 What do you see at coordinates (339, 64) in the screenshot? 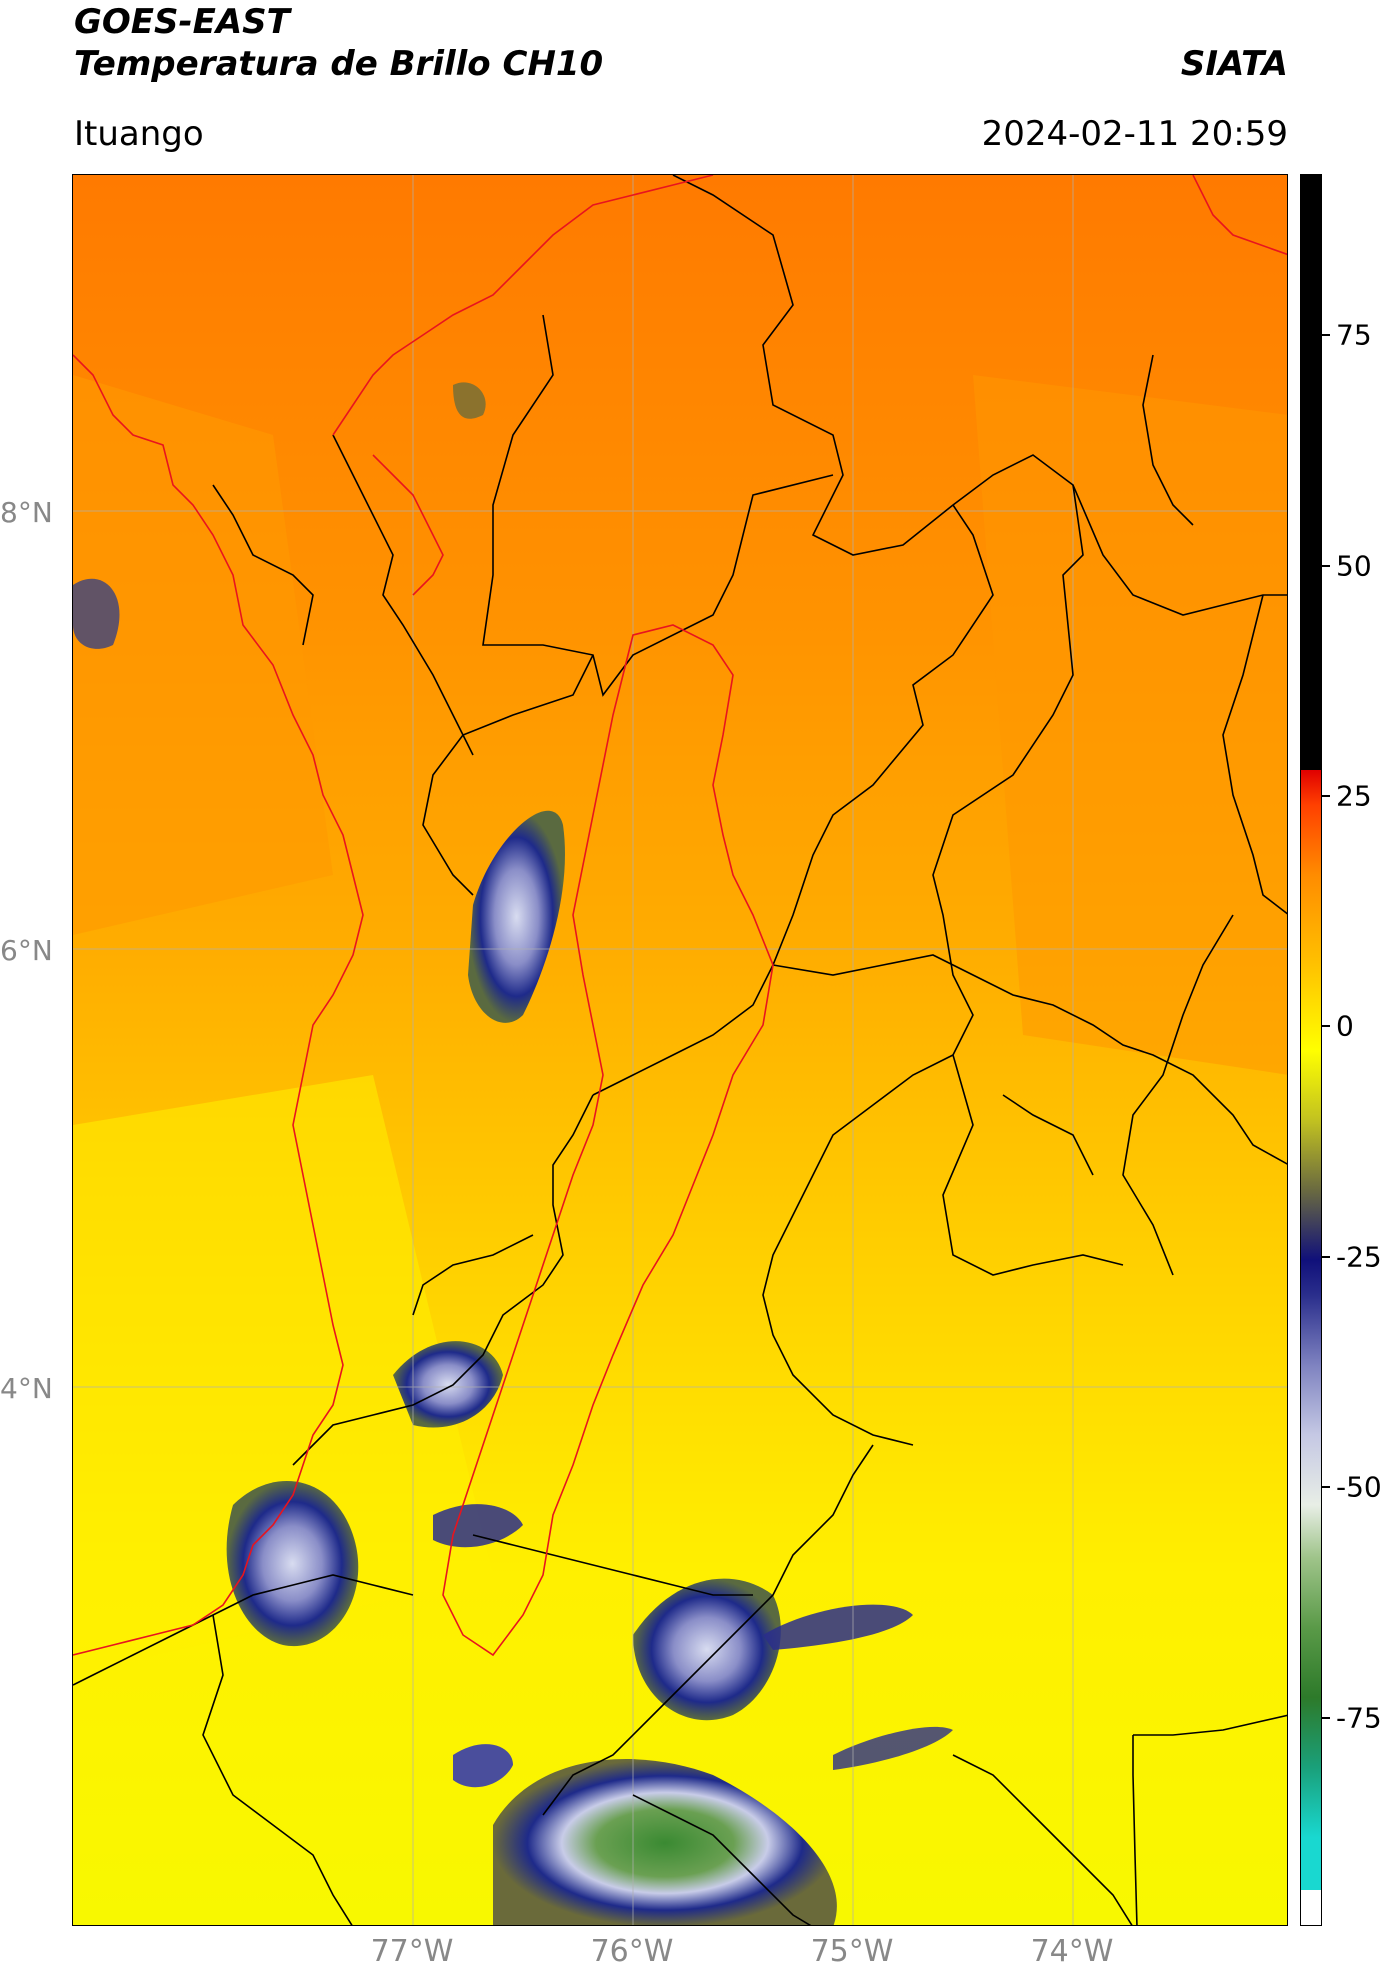
I see `product-title: Temperatura de Brillo CH10` at bounding box center [339, 64].